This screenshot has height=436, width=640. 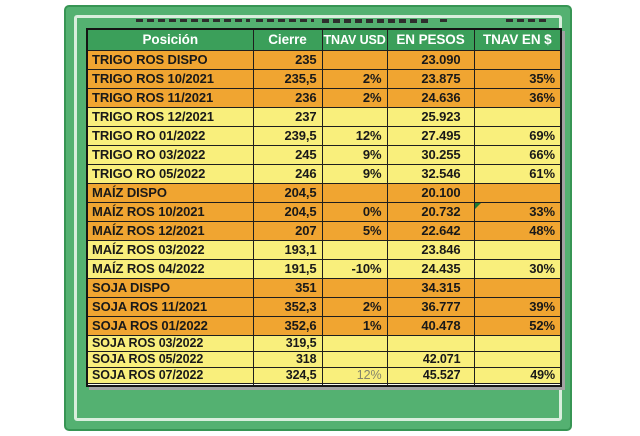 I want to click on cell-posicion: SOJA ROS 01/2022, so click(x=170, y=325).